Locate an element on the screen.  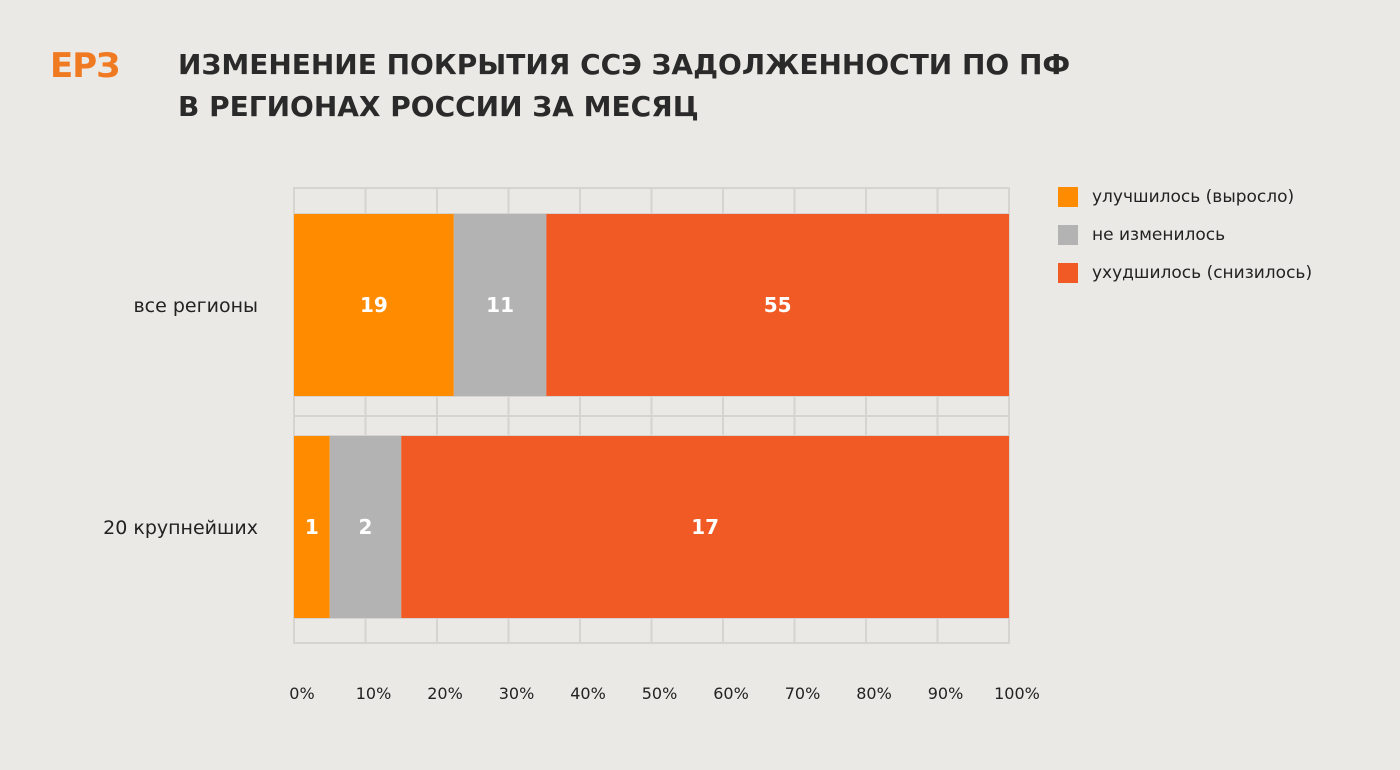
category-label-0: все регионы is located at coordinates (195, 306).